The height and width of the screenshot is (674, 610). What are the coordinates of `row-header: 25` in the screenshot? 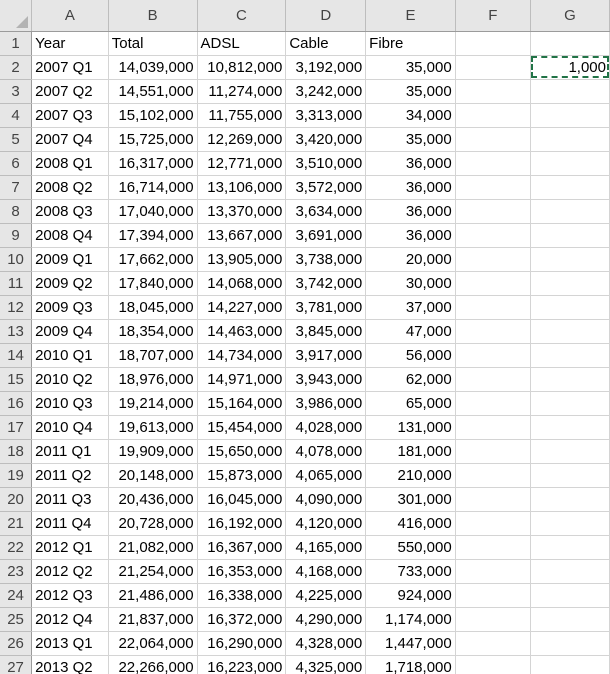 It's located at (16, 619).